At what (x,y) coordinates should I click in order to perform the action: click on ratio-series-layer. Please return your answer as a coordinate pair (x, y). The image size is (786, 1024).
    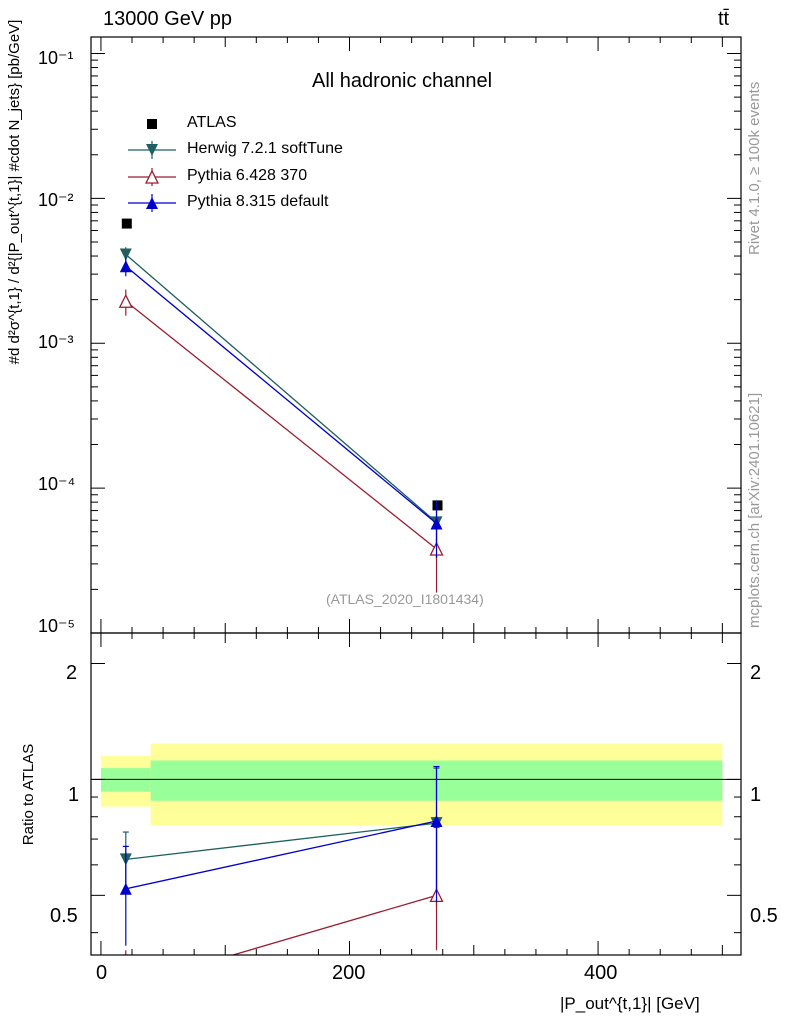
    Looking at the image, I should click on (281, 878).